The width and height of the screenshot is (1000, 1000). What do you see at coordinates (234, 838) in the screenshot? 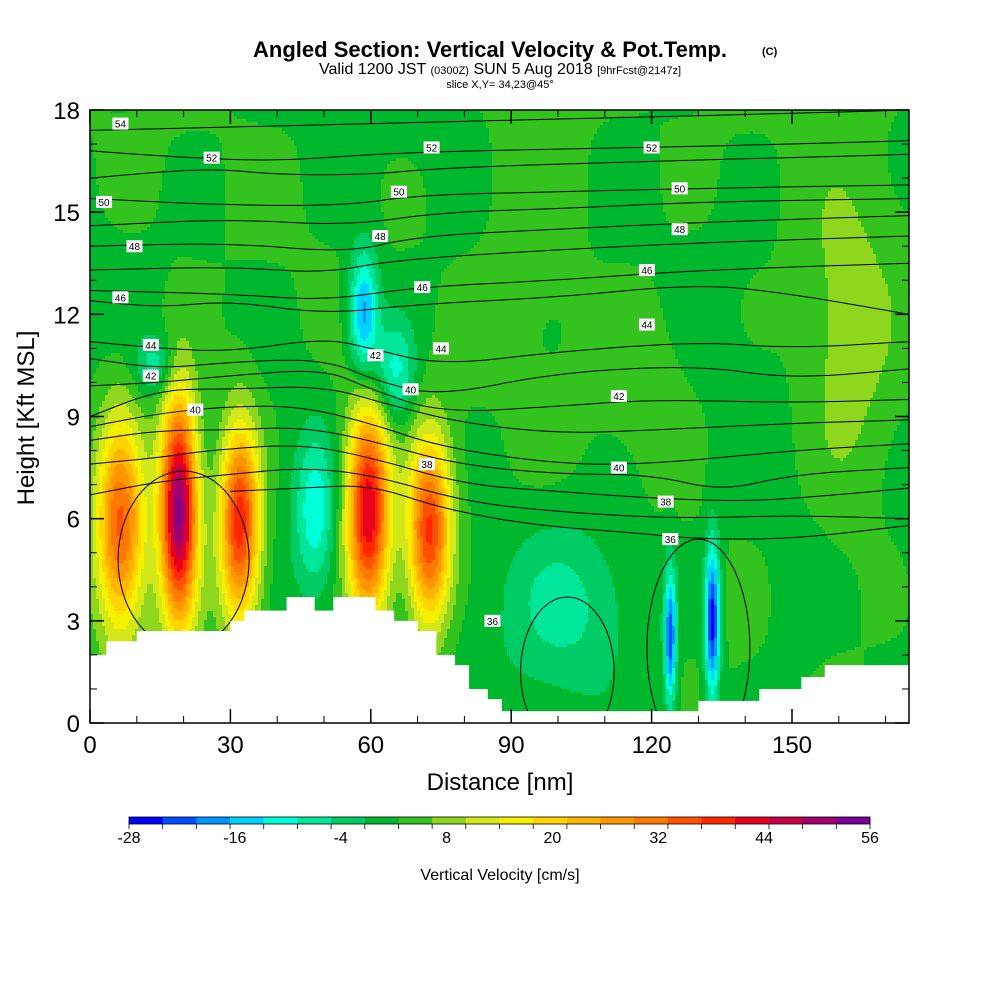
I see `colorbar-tick-label: -16` at bounding box center [234, 838].